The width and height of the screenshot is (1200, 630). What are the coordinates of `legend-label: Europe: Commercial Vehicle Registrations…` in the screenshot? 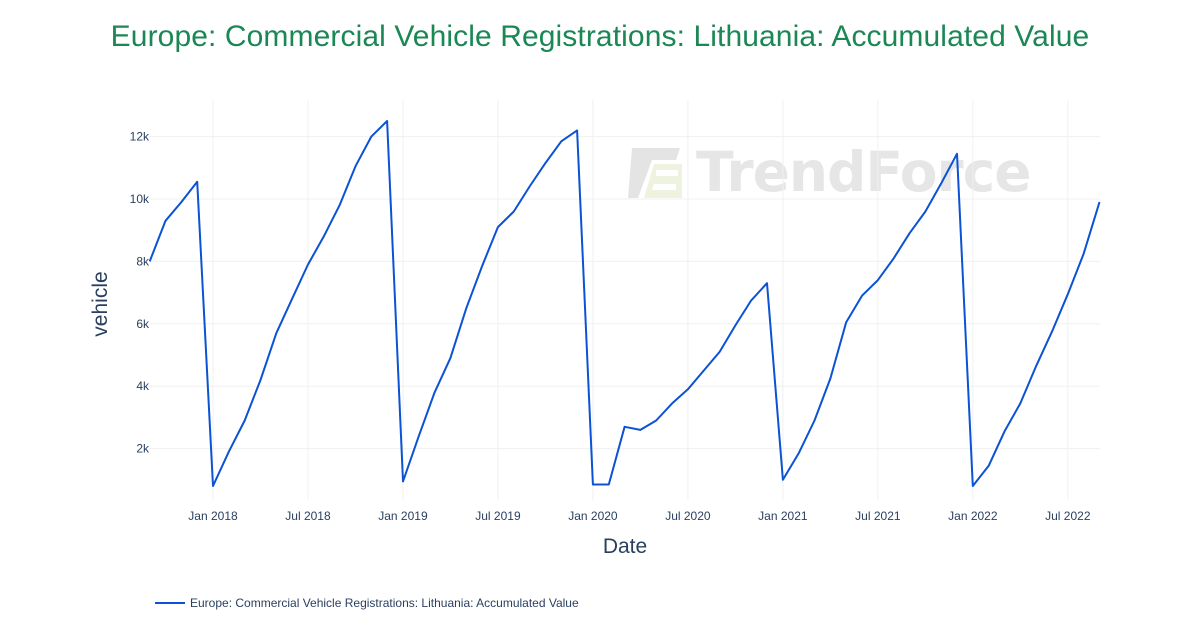 It's located at (384, 603).